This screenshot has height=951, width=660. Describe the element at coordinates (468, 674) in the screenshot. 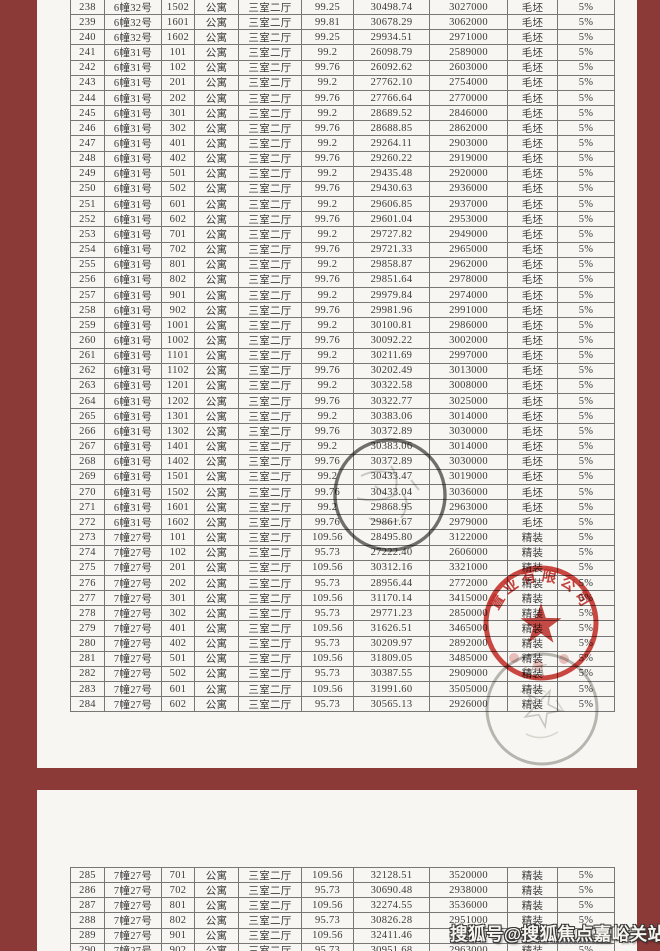

I see `cell-total-price: 2909000` at that location.